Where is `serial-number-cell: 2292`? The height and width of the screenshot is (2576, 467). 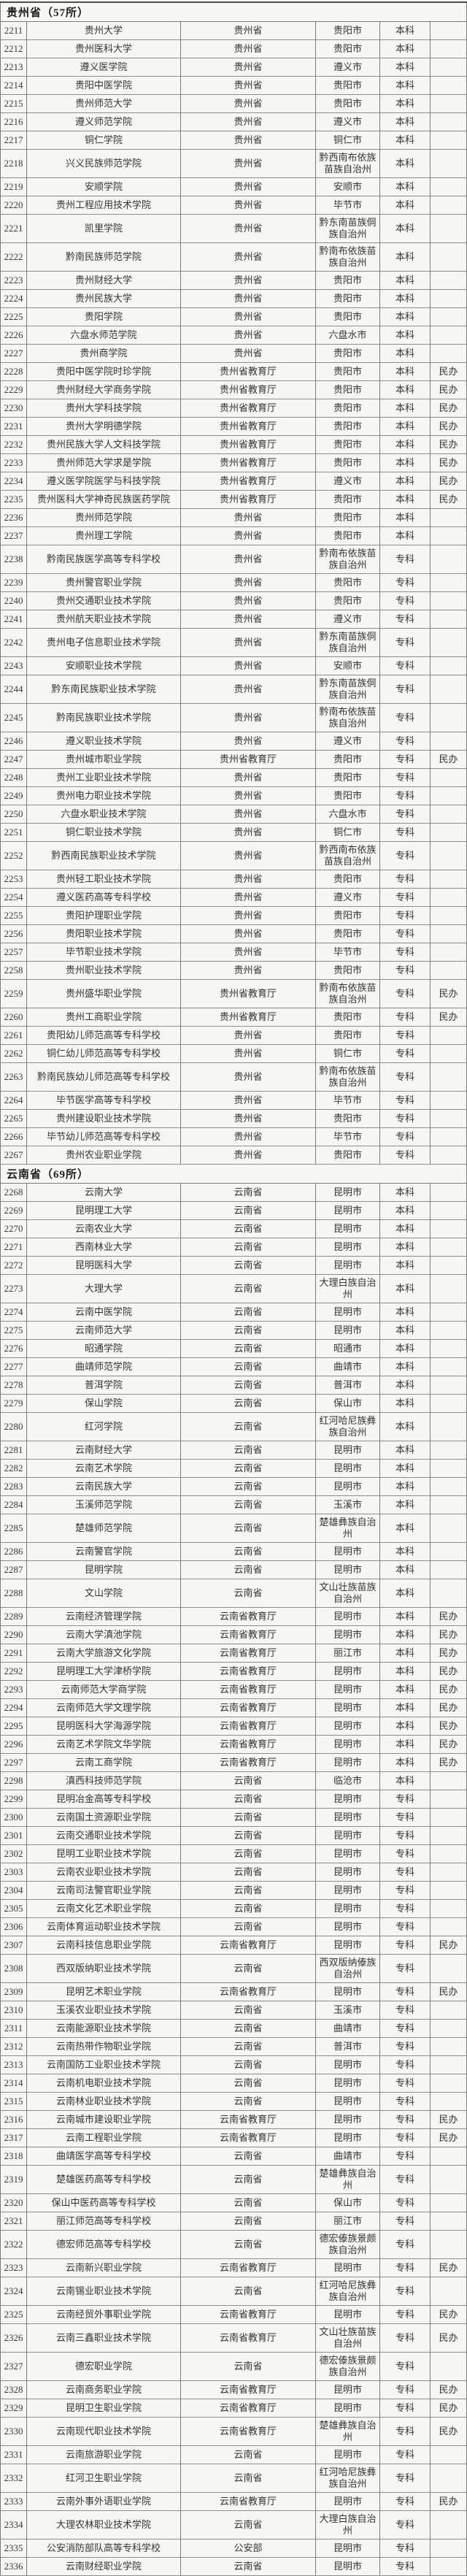
serial-number-cell: 2292 is located at coordinates (13, 1672).